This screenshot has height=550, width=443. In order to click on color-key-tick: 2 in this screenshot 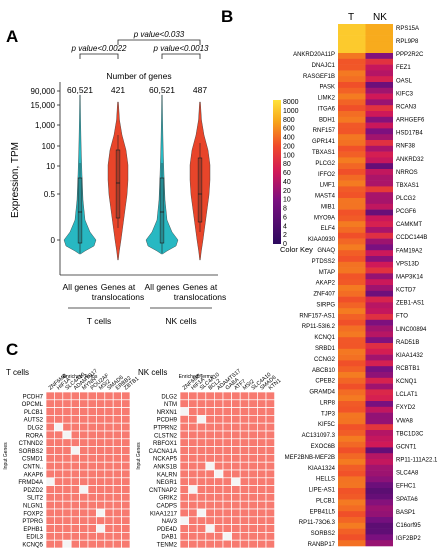, I will do `click(285, 235)`.